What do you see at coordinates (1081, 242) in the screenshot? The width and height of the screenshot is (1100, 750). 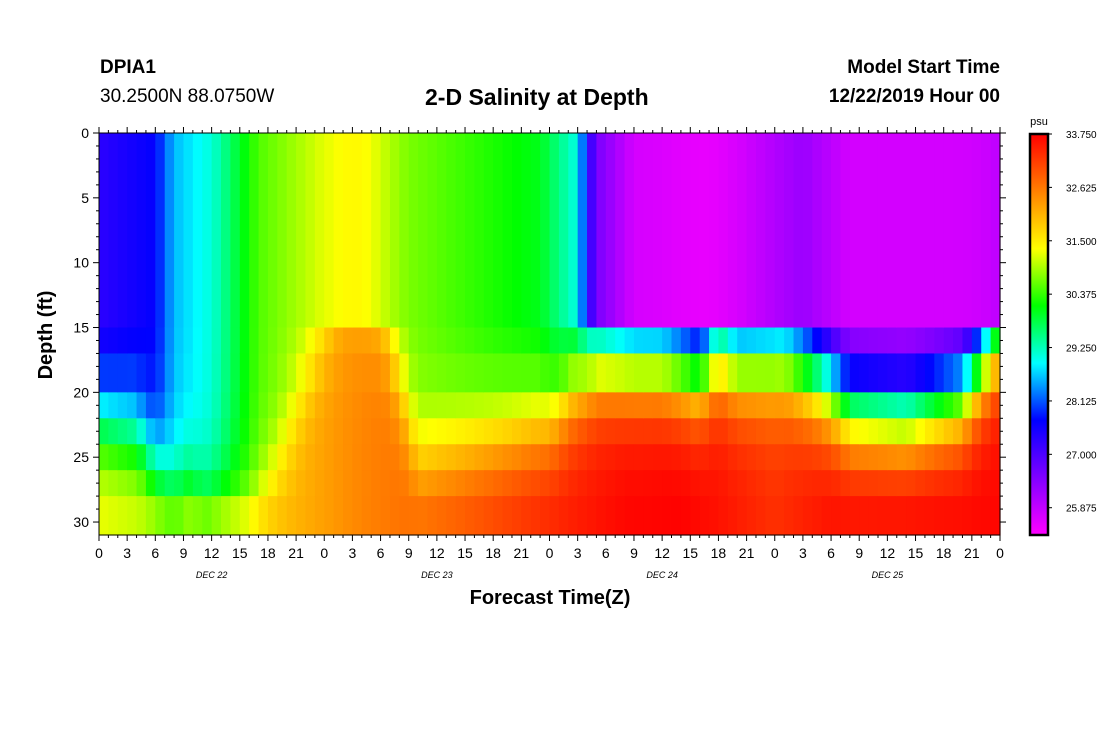 I see `colorbar-tick-label: 31.500` at bounding box center [1081, 242].